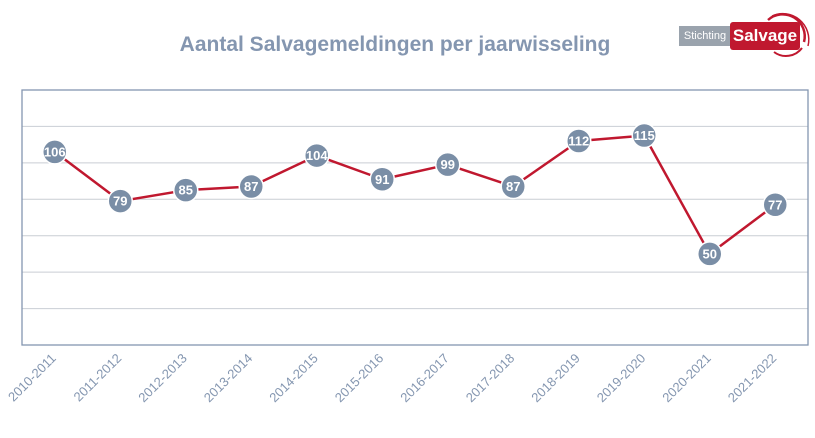 This screenshot has height=438, width=815. I want to click on data-label: 99, so click(448, 164).